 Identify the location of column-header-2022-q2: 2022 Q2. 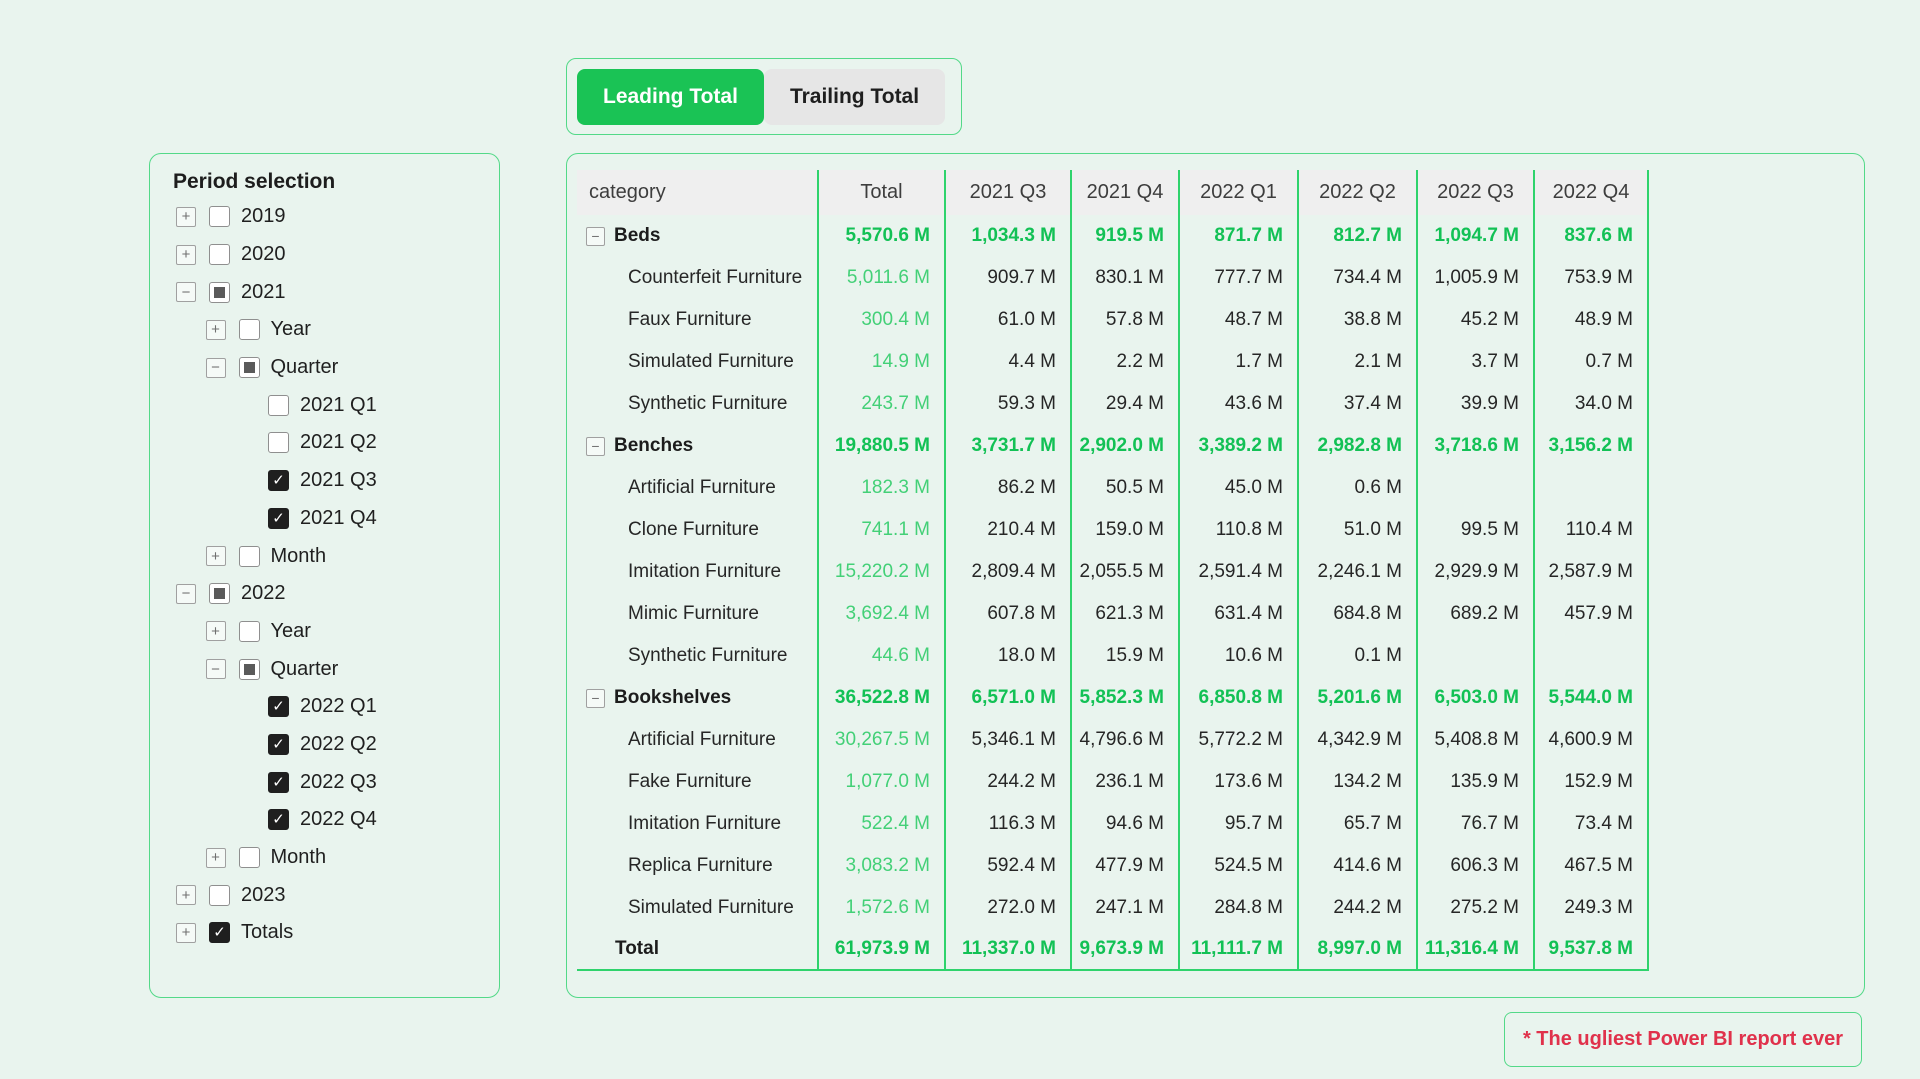
(1358, 192).